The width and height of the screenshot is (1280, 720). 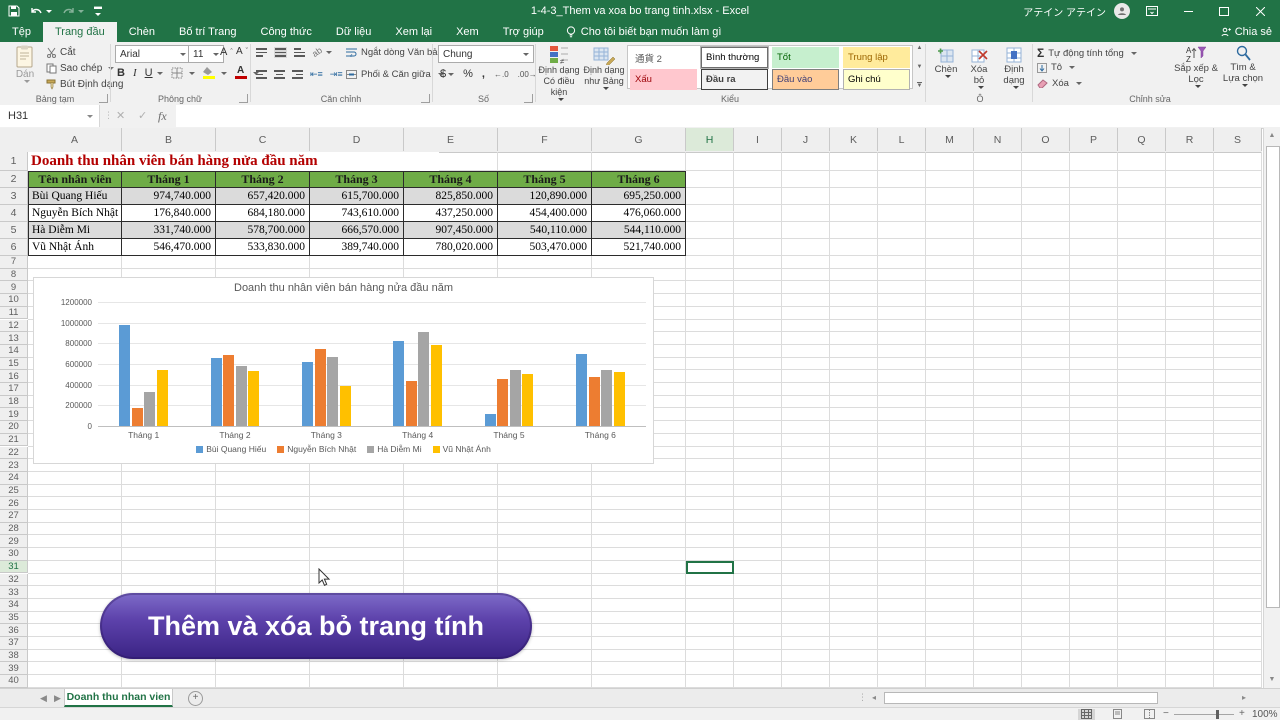 I want to click on column-header-P: P, so click(x=1094, y=139).